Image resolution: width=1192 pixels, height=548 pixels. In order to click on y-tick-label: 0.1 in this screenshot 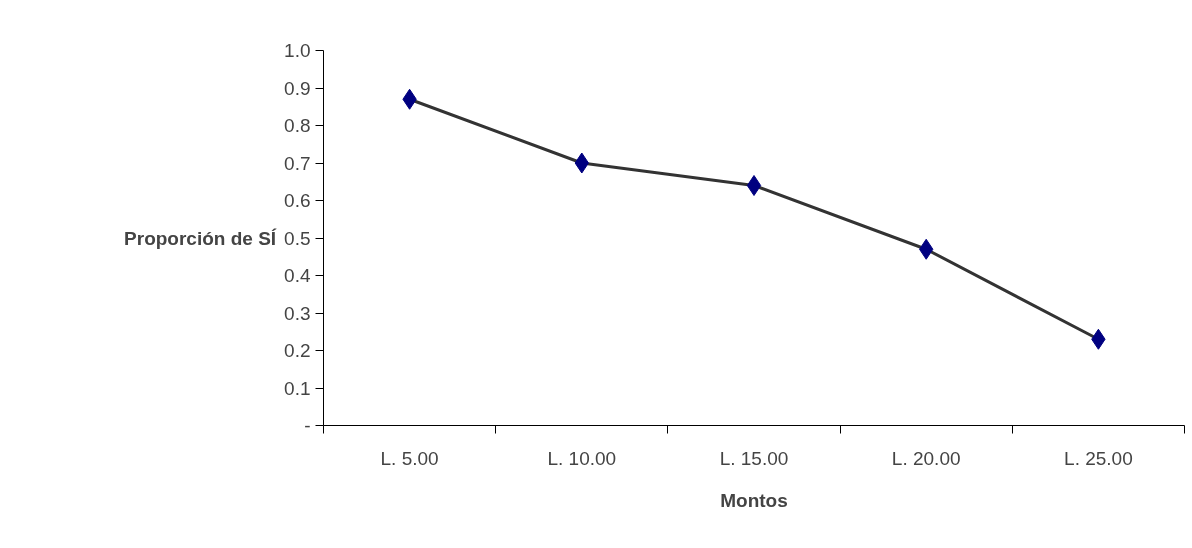, I will do `click(297, 388)`.